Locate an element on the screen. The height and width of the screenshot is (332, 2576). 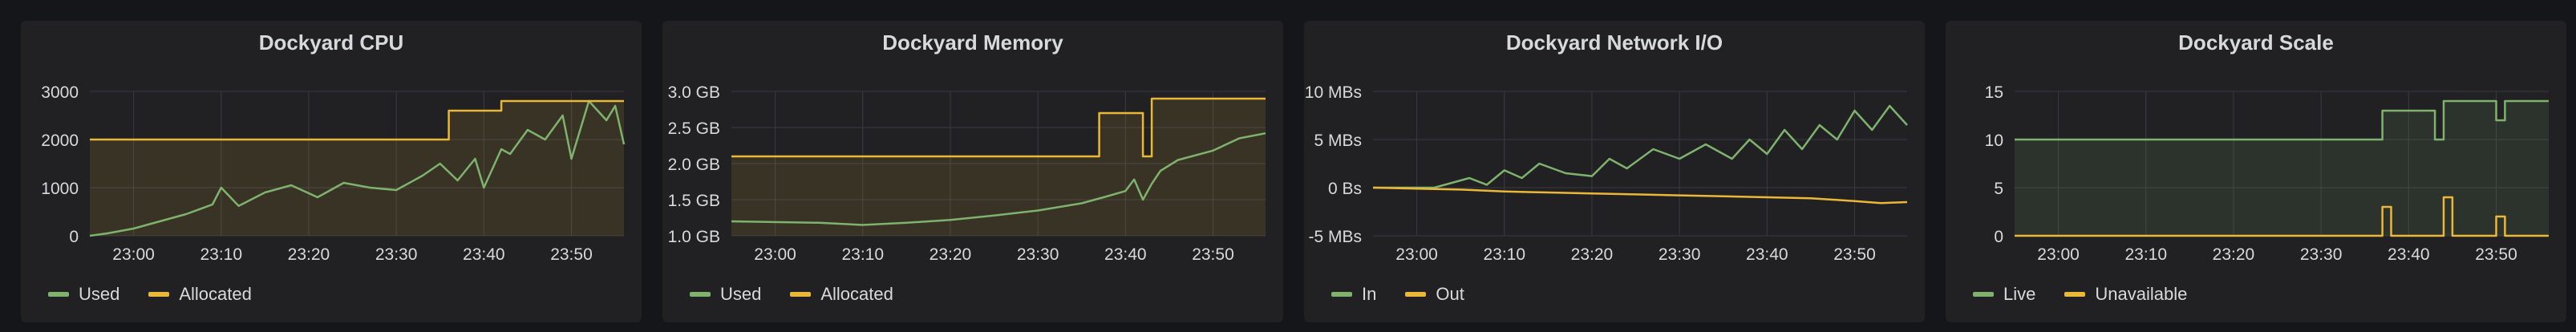
legend-item-live: Live is located at coordinates (2004, 294).